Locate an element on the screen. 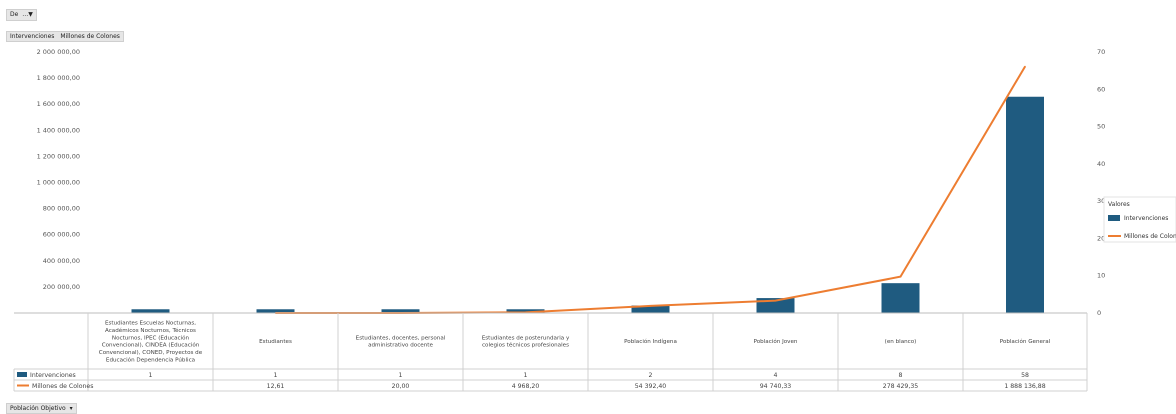 The width and height of the screenshot is (1176, 414). category-label: Estudiantes is located at coordinates (275, 342).